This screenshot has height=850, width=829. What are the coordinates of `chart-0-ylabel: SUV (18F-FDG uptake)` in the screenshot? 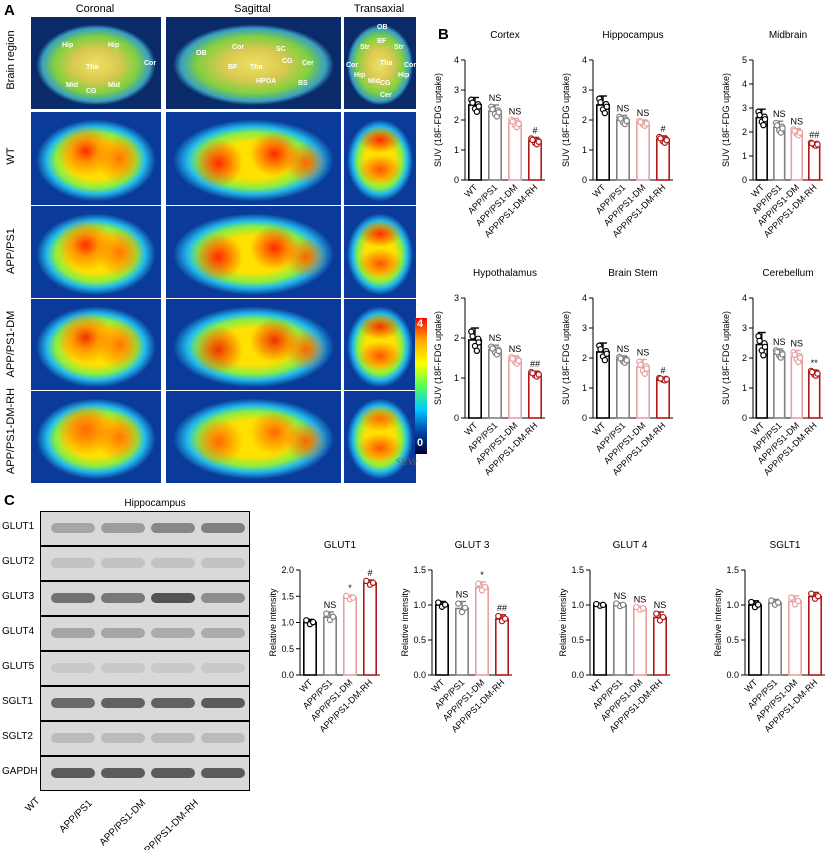 It's located at (438, 120).